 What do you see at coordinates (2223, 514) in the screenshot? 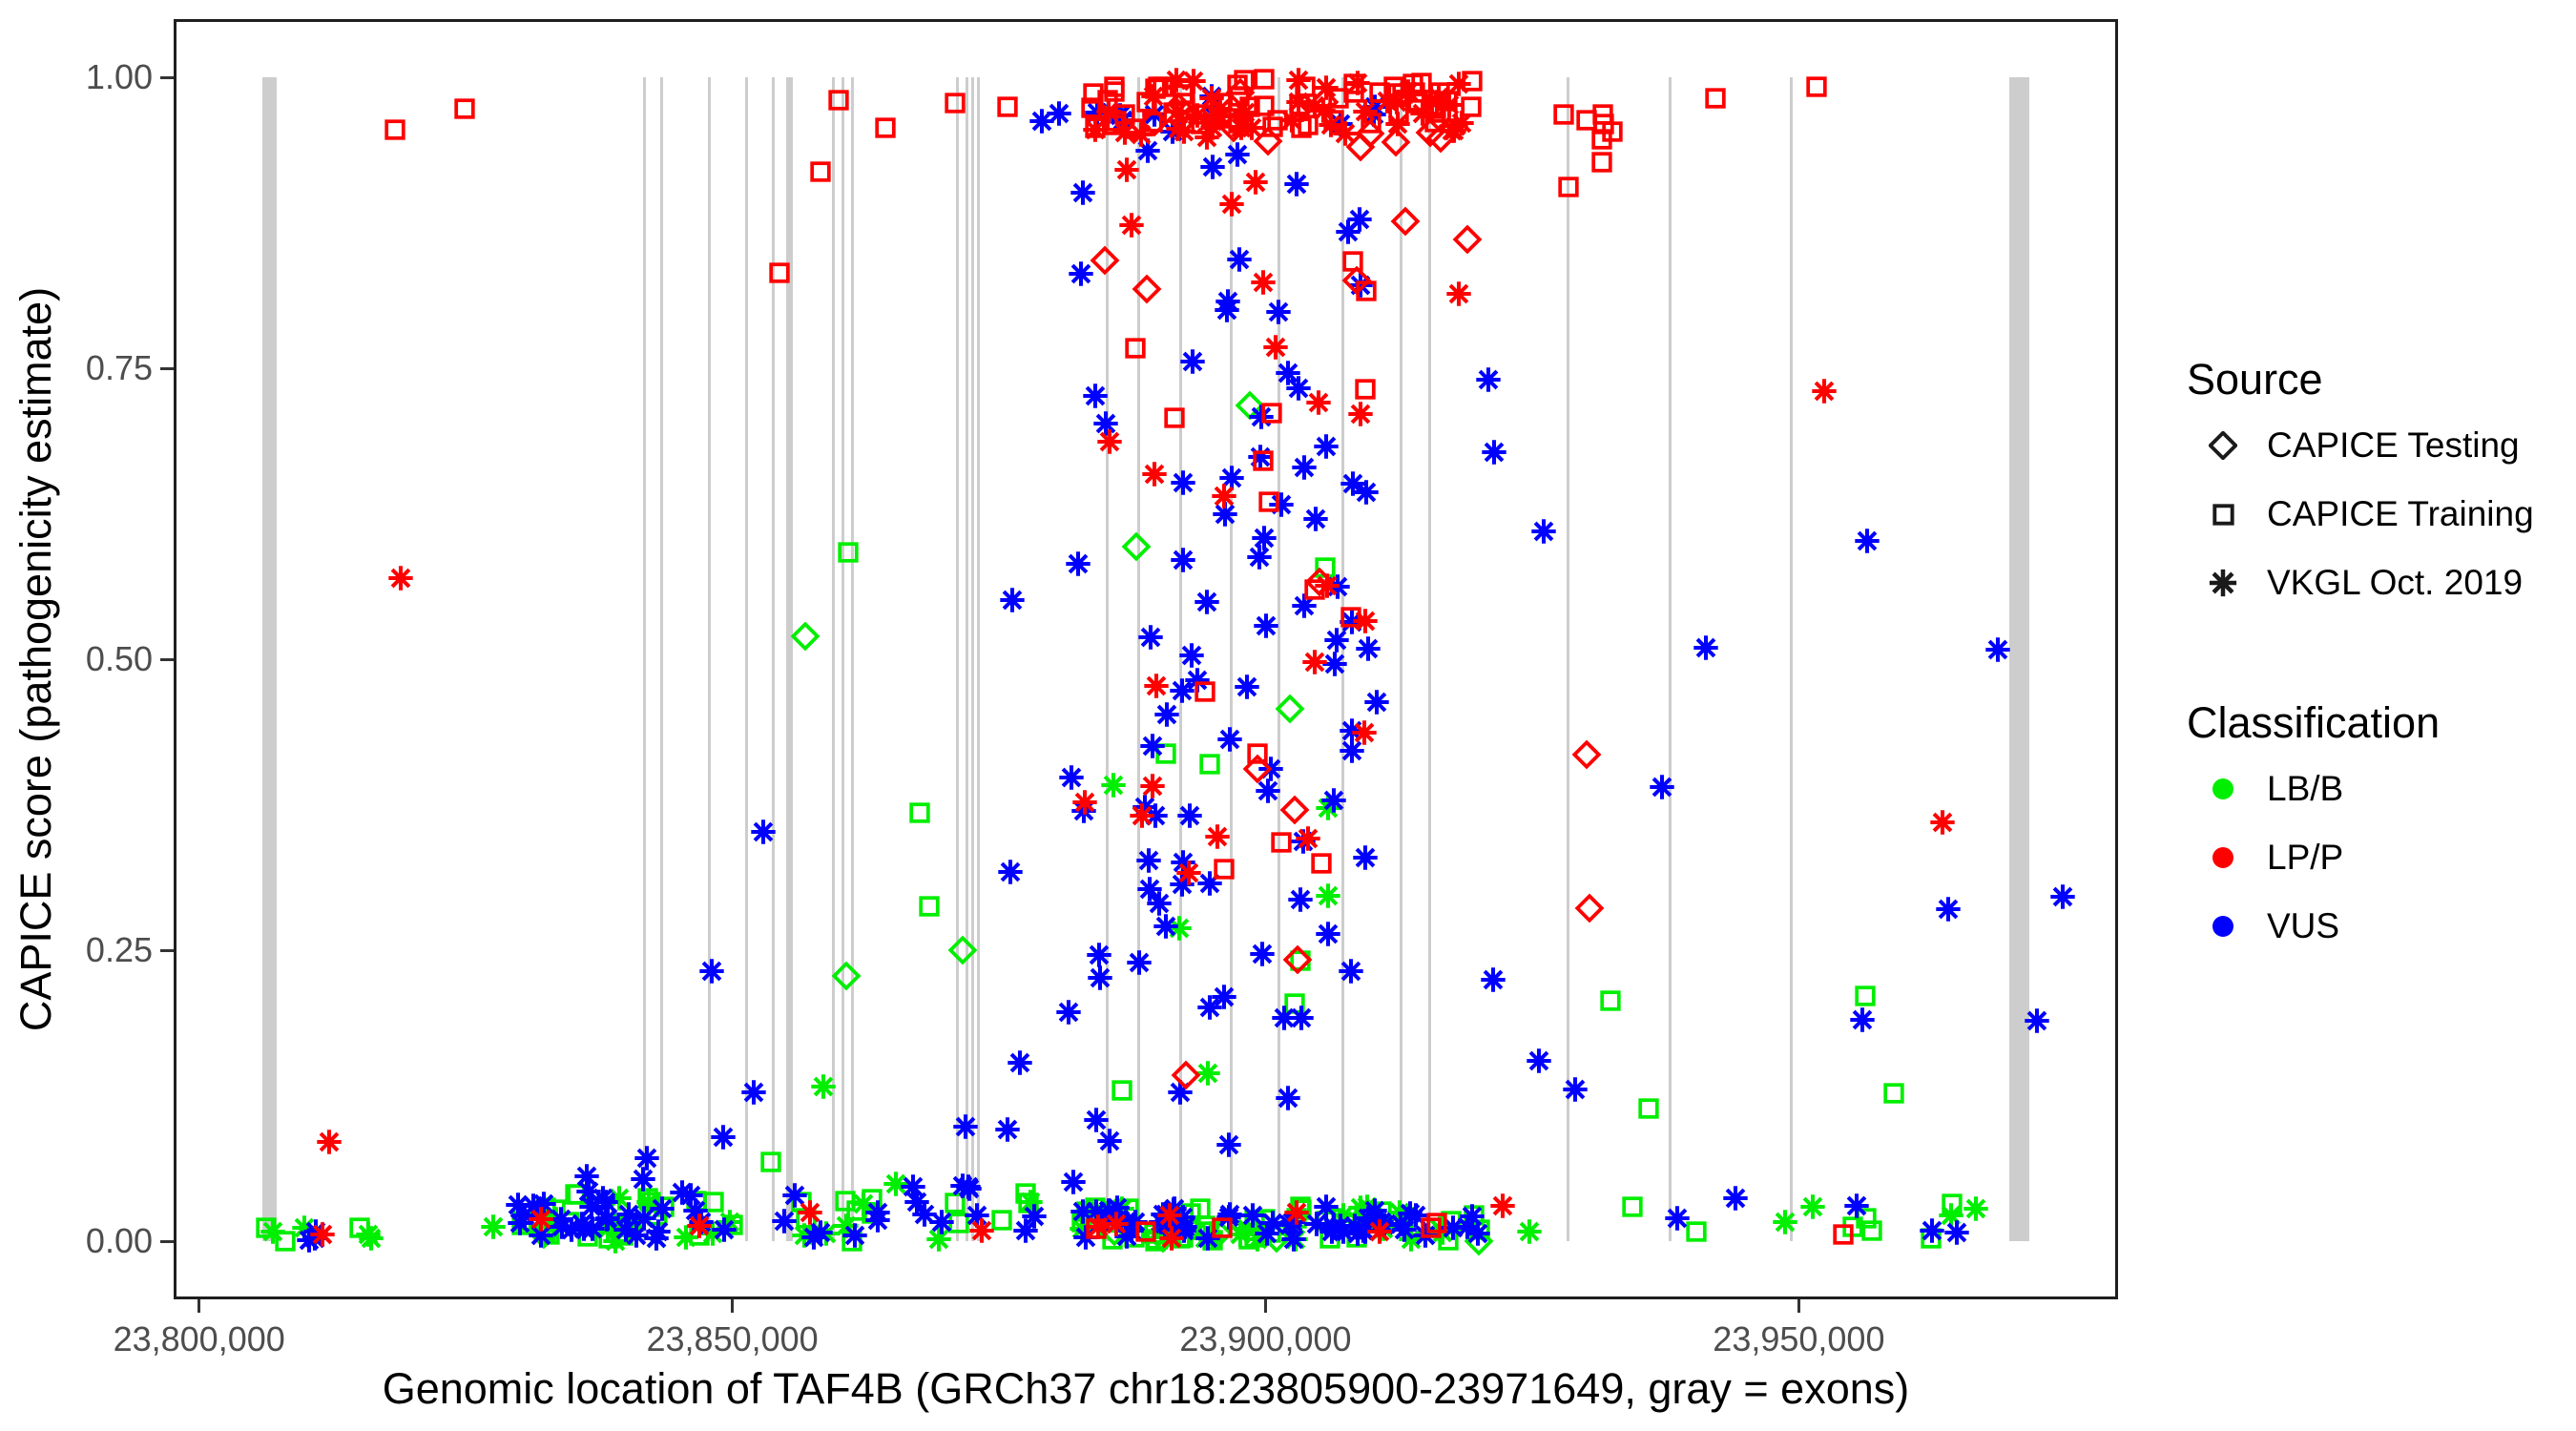
I see `square-open-icon` at bounding box center [2223, 514].